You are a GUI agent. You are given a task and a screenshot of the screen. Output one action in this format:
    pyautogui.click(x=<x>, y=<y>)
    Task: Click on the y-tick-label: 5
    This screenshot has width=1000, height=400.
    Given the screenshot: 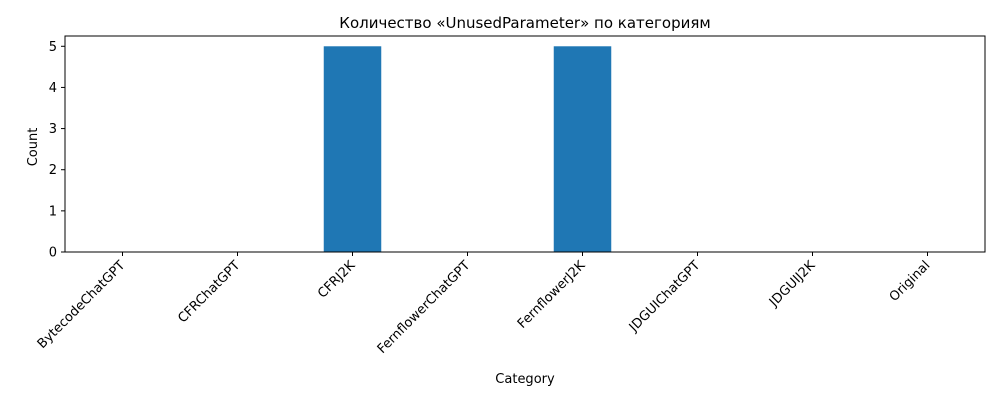 What is the action you would take?
    pyautogui.click(x=53, y=47)
    